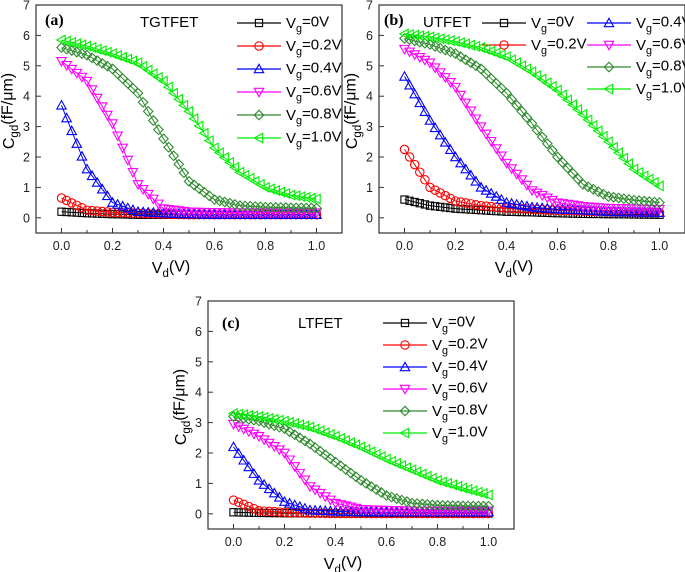 This screenshot has width=685, height=572. I want to click on legend-label: Vg=0.6V, so click(314, 93).